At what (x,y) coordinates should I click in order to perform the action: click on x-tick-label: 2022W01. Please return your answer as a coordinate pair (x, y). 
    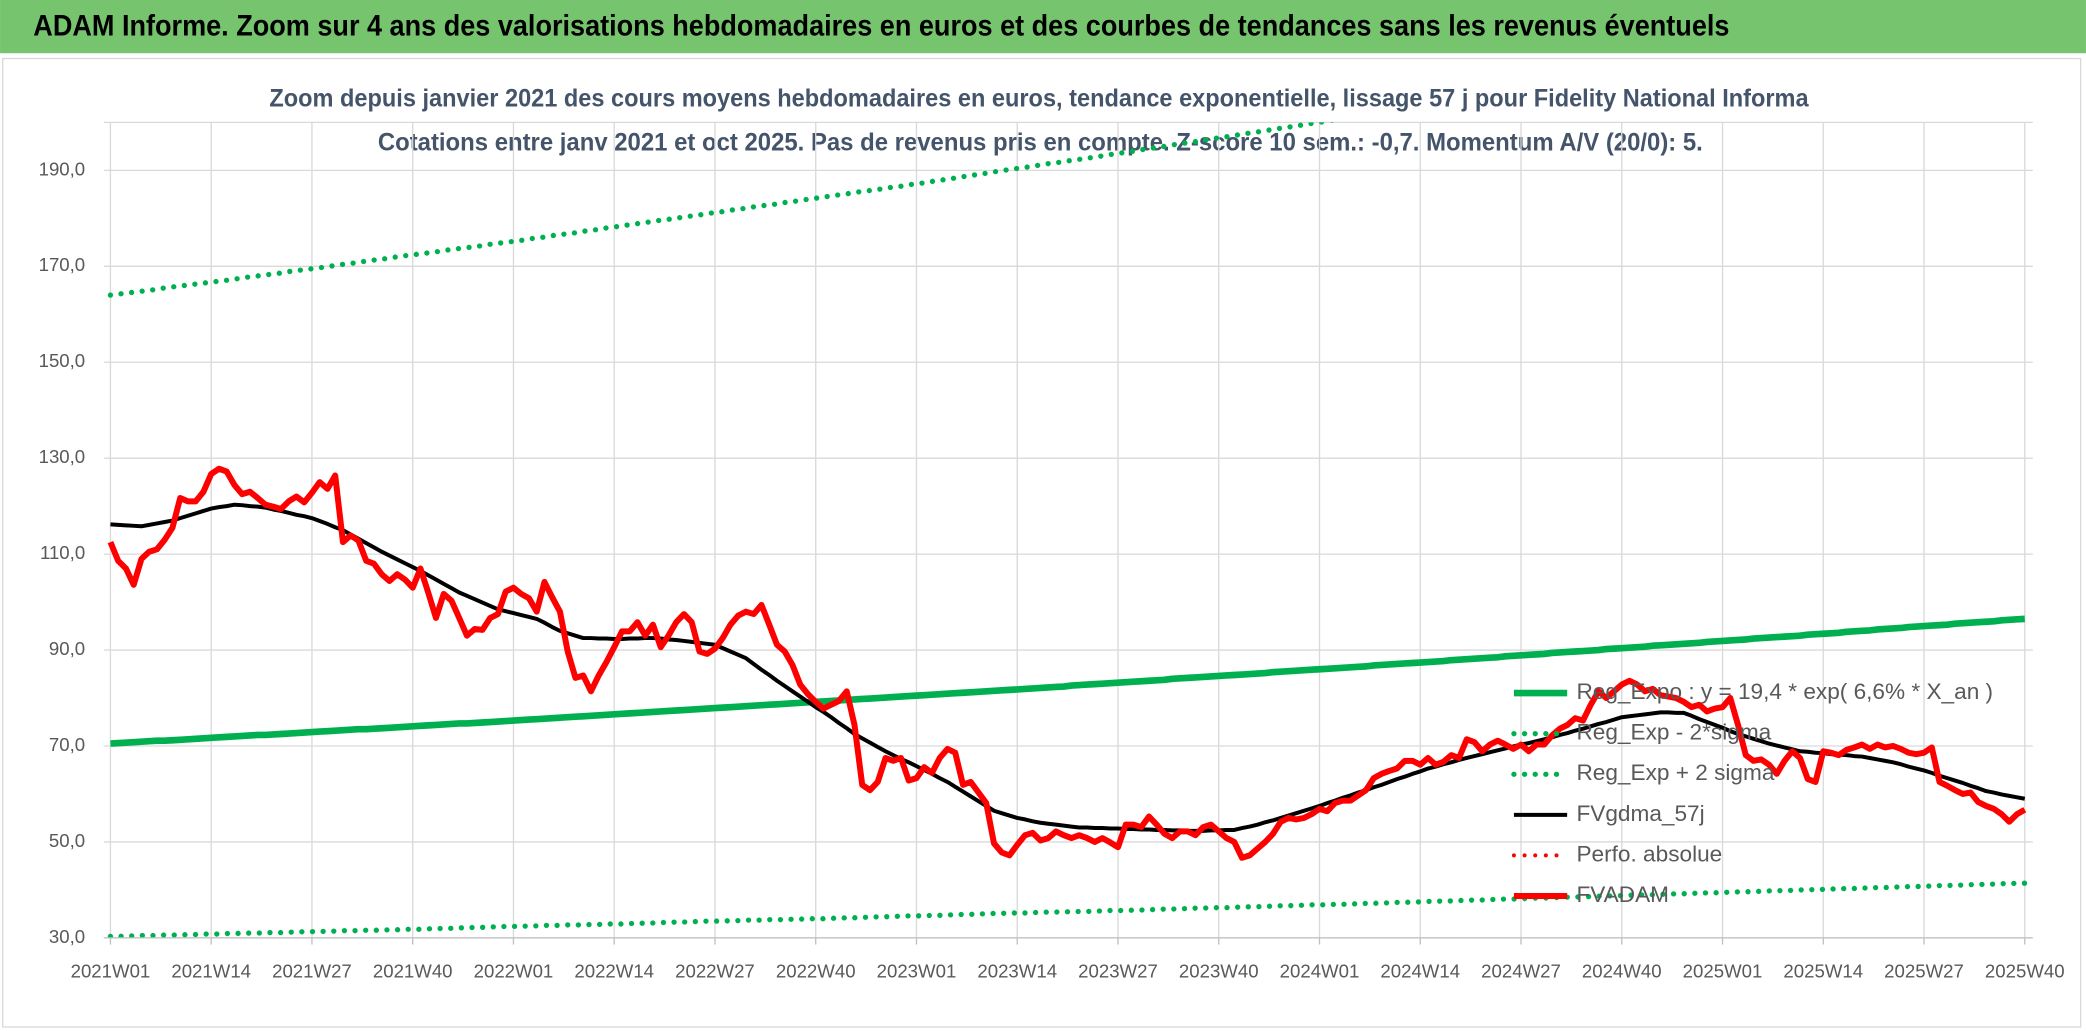
    Looking at the image, I should click on (514, 970).